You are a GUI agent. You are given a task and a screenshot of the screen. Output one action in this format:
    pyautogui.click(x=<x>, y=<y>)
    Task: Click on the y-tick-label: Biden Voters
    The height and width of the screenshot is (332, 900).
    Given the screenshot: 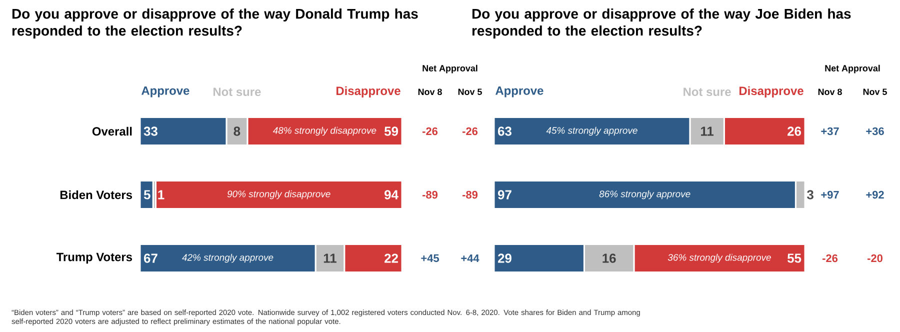 What is the action you would take?
    pyautogui.click(x=96, y=195)
    